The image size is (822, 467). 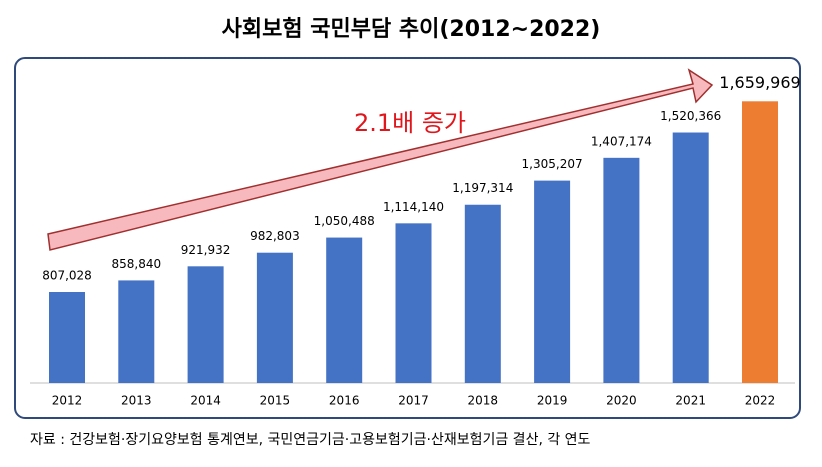 I want to click on x-tick-label: 2015, so click(x=275, y=401).